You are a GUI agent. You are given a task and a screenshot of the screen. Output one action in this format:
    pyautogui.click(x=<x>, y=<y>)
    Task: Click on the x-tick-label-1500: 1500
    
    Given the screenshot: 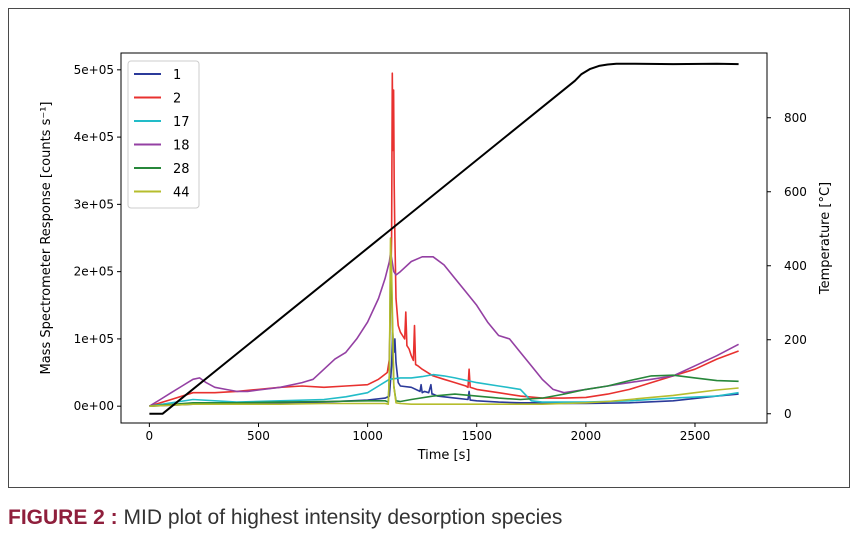 What is the action you would take?
    pyautogui.click(x=476, y=436)
    